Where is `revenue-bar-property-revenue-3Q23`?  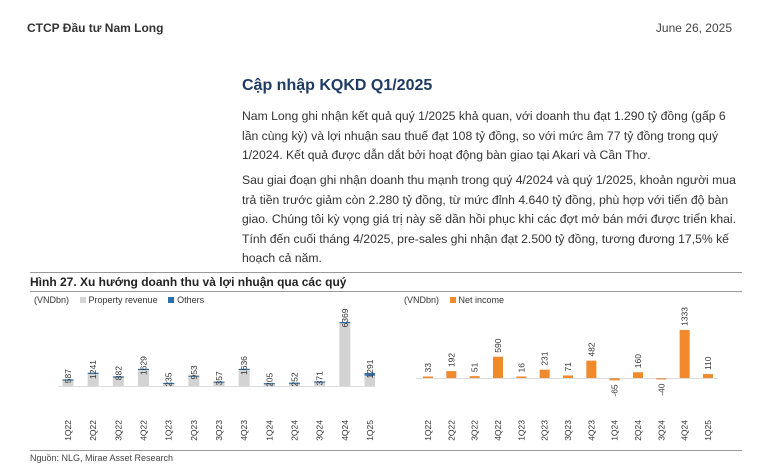
revenue-bar-property-revenue-3Q23 is located at coordinates (219, 384).